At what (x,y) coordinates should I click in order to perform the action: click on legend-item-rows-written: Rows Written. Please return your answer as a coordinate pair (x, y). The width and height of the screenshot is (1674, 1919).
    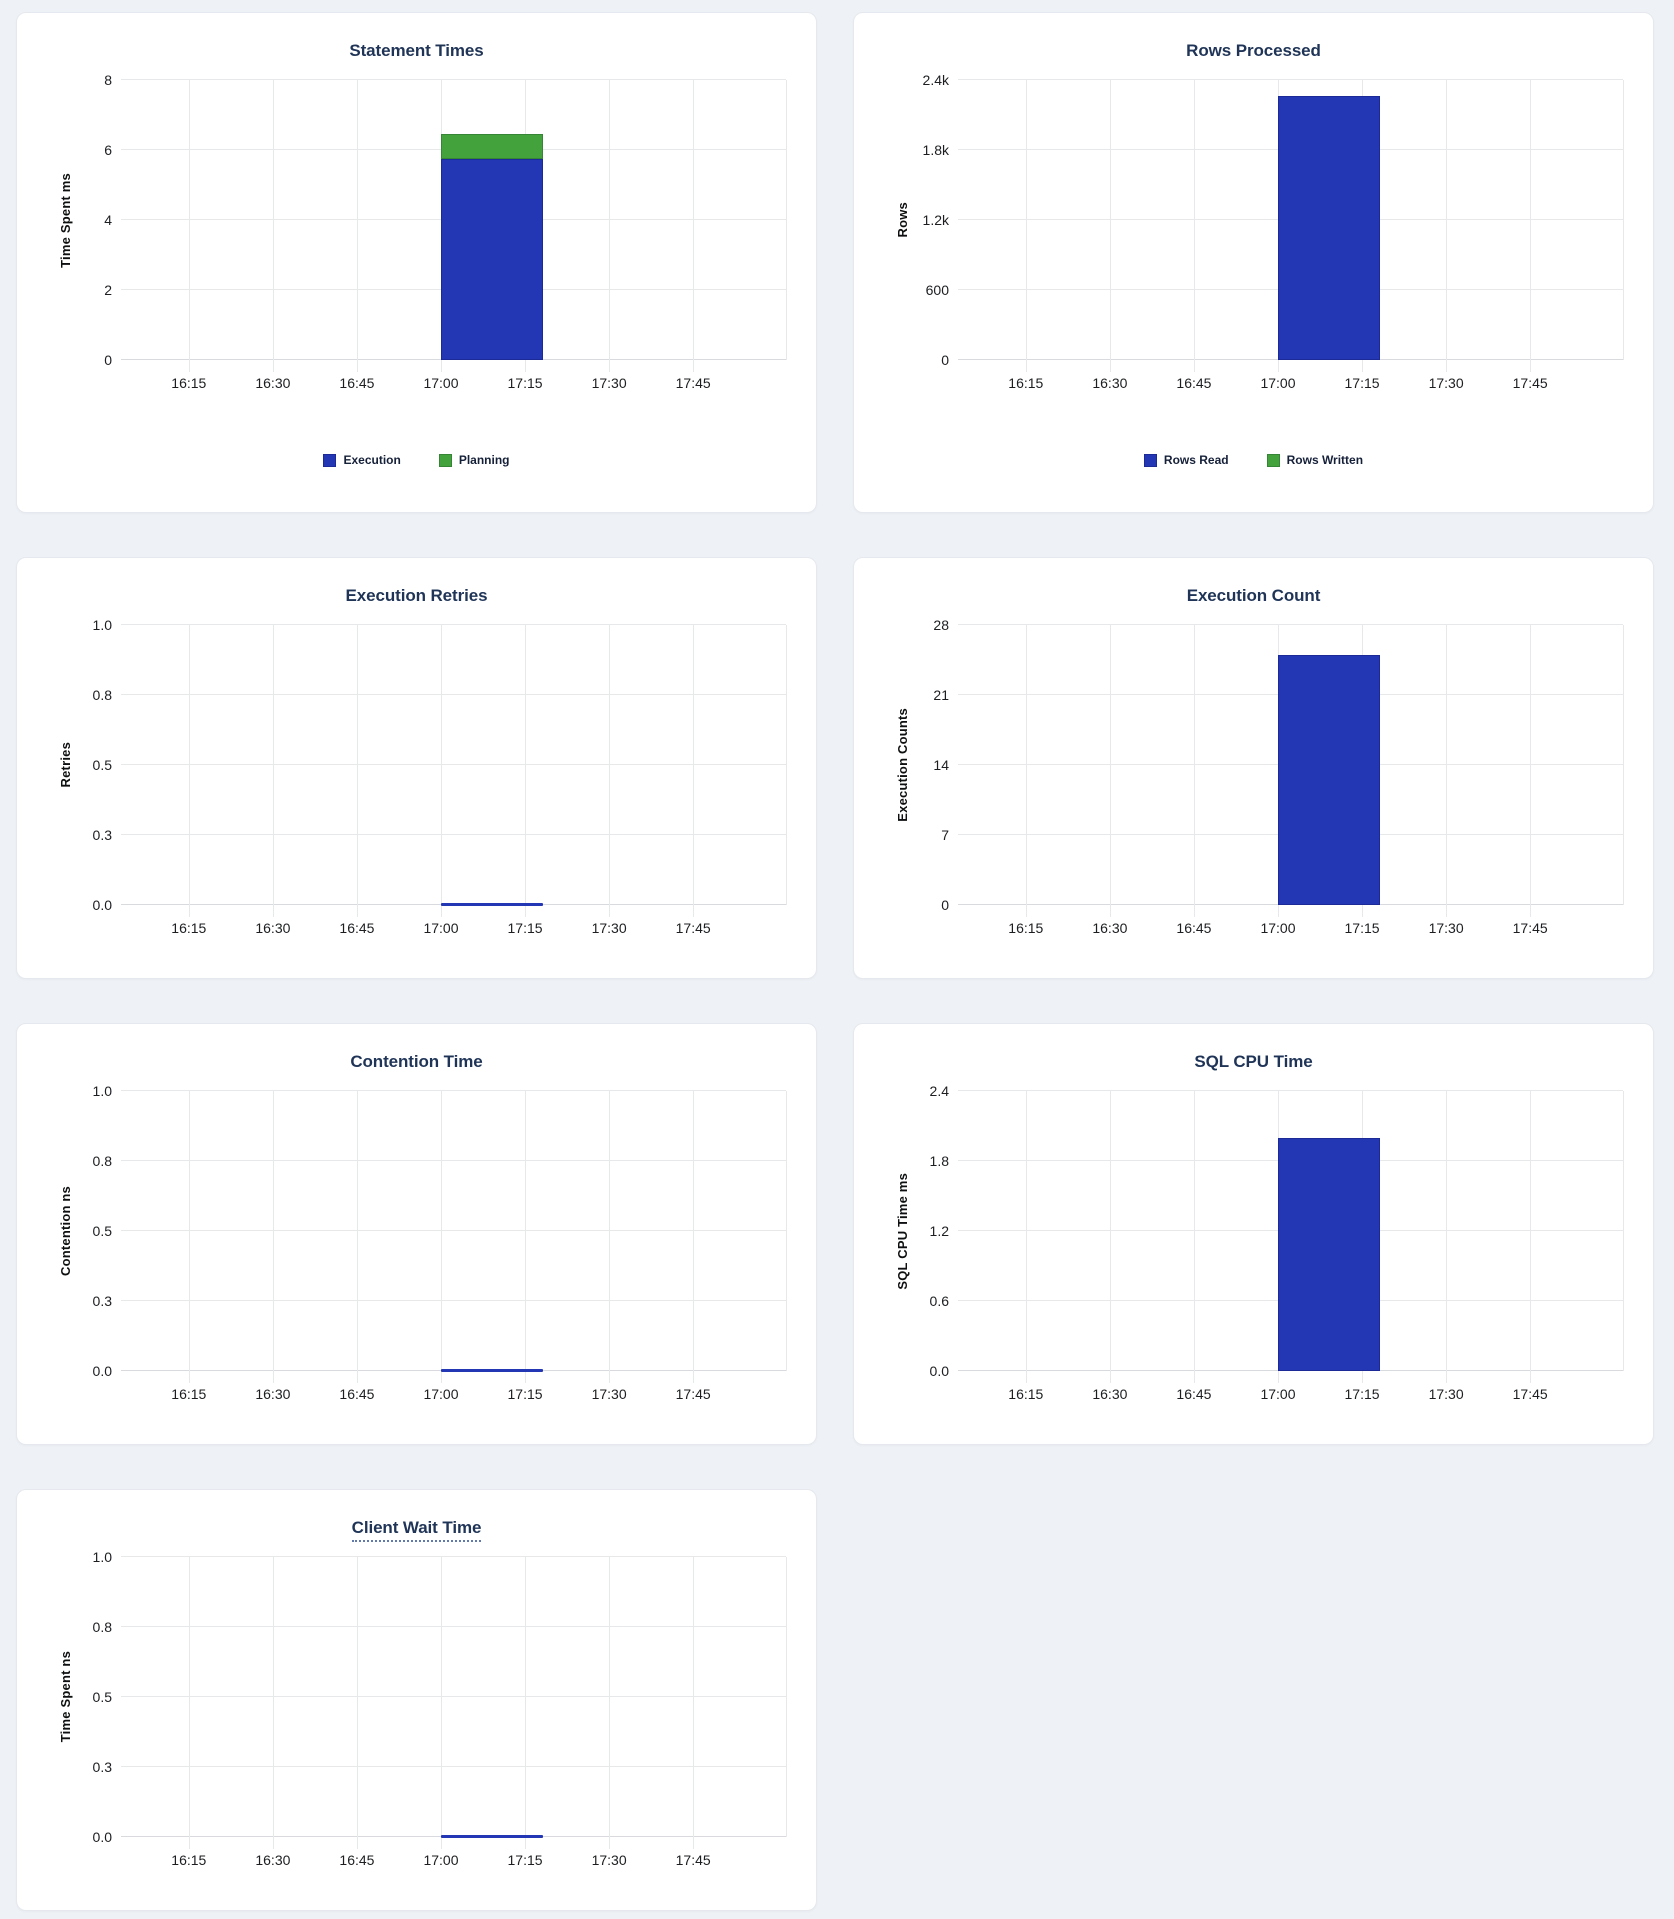
    Looking at the image, I should click on (1315, 460).